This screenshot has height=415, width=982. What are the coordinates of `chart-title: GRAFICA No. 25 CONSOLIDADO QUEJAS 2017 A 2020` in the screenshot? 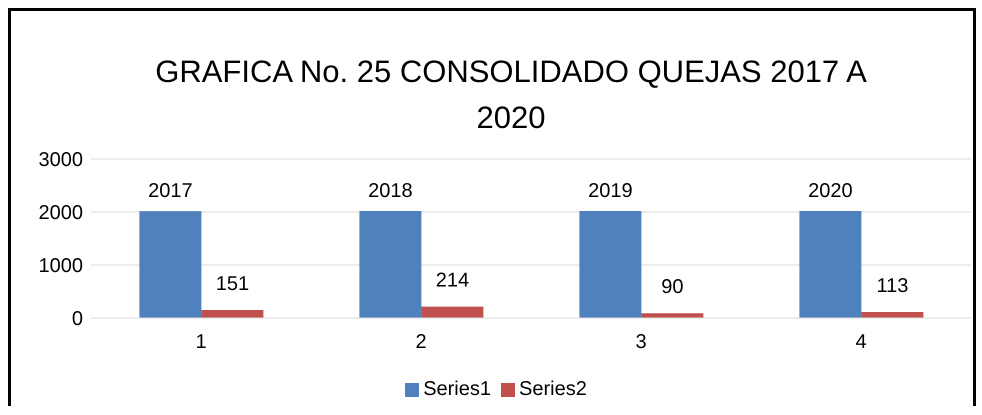 It's located at (511, 95).